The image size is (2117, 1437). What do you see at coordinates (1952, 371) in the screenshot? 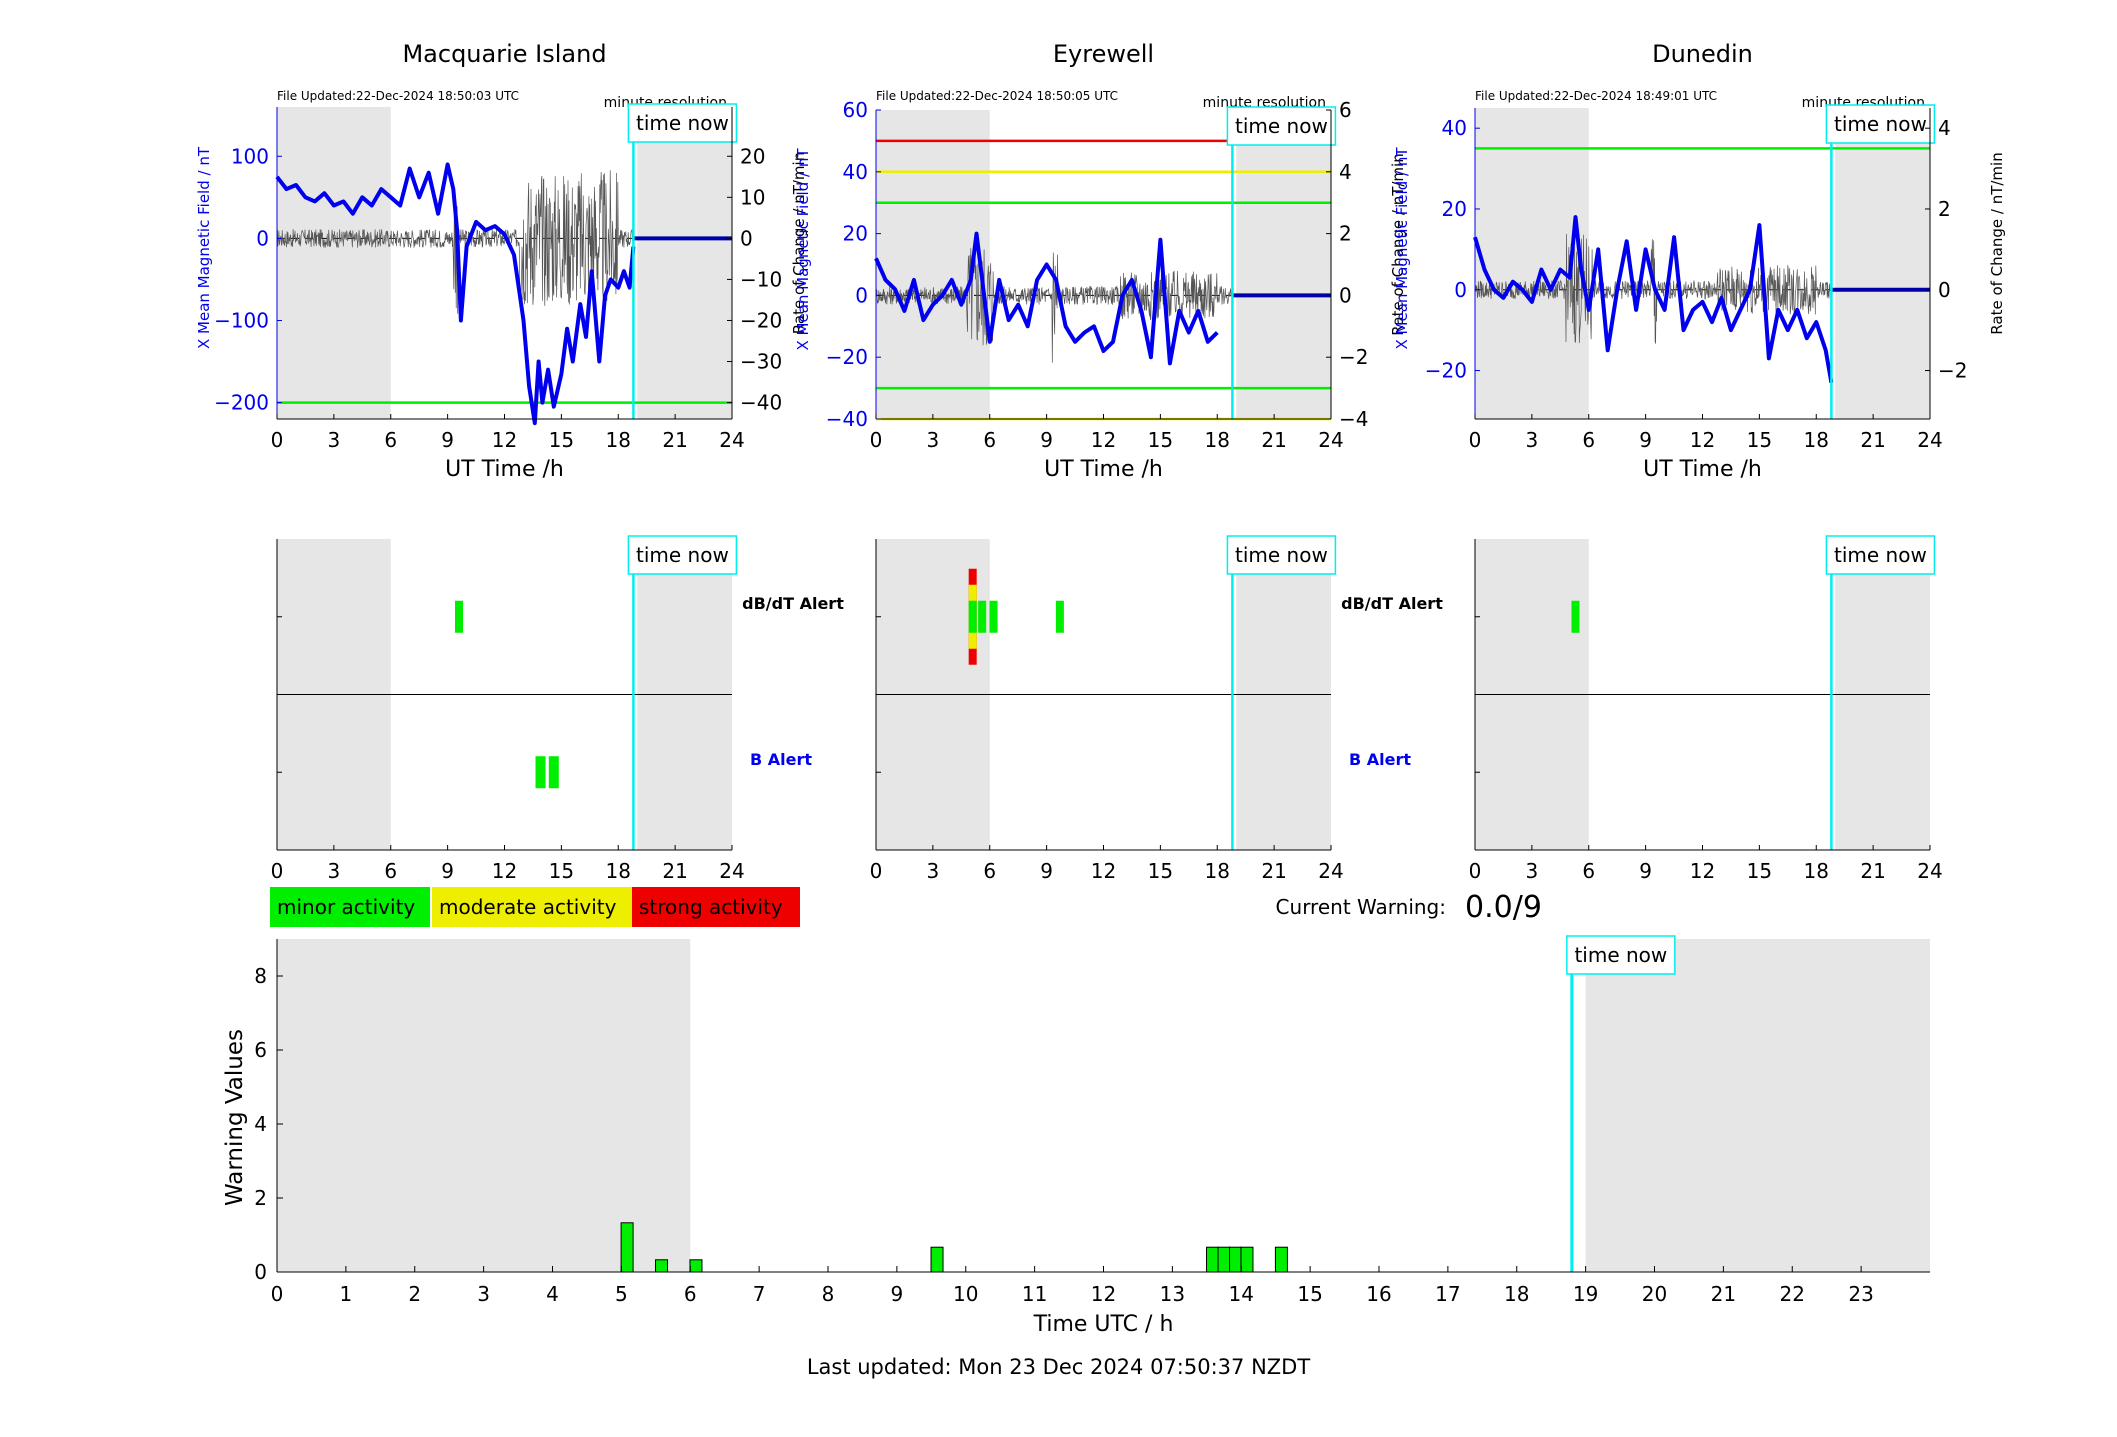
I see `y2-tick-label: −2` at bounding box center [1952, 371].